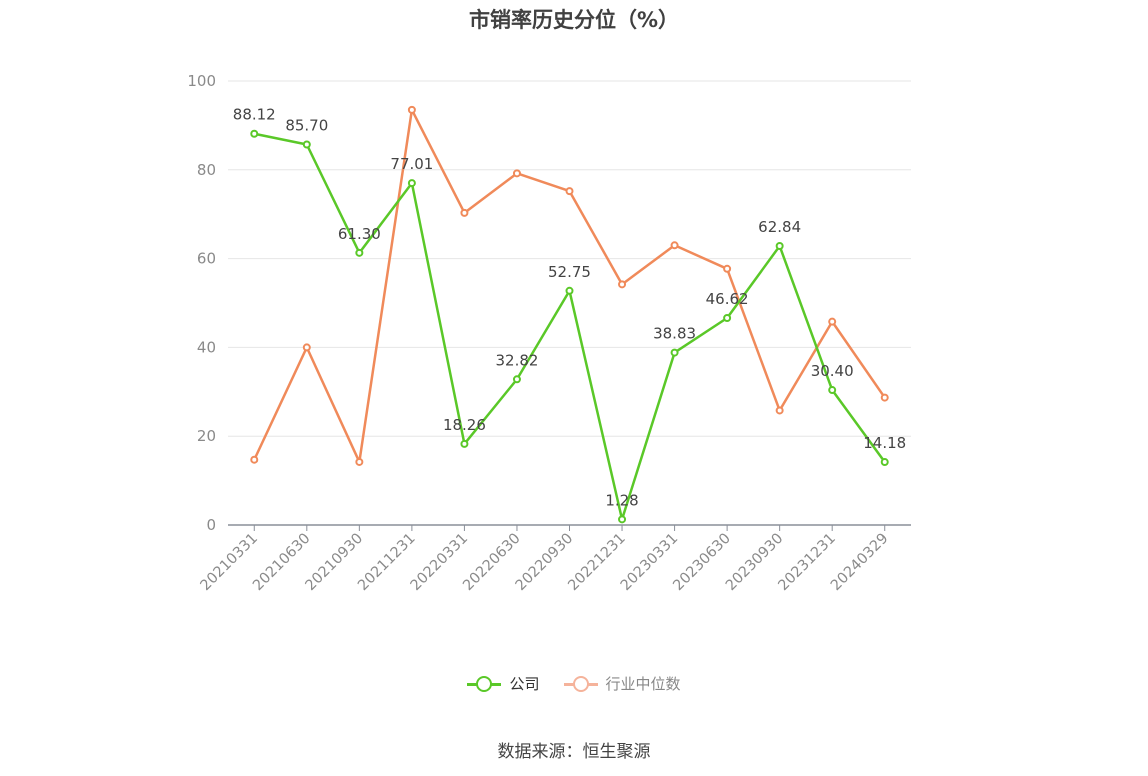 This screenshot has width=1148, height=776. What do you see at coordinates (860, 563) in the screenshot?
I see `x-tick-label: 20240329` at bounding box center [860, 563].